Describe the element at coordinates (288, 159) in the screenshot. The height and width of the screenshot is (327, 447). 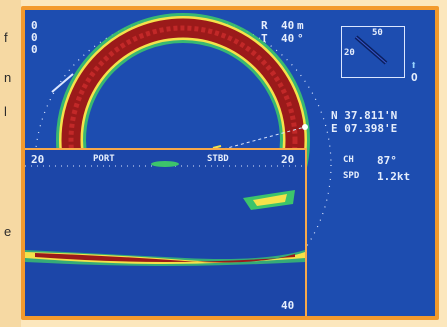
I see `inset-right-scale: 20` at that location.